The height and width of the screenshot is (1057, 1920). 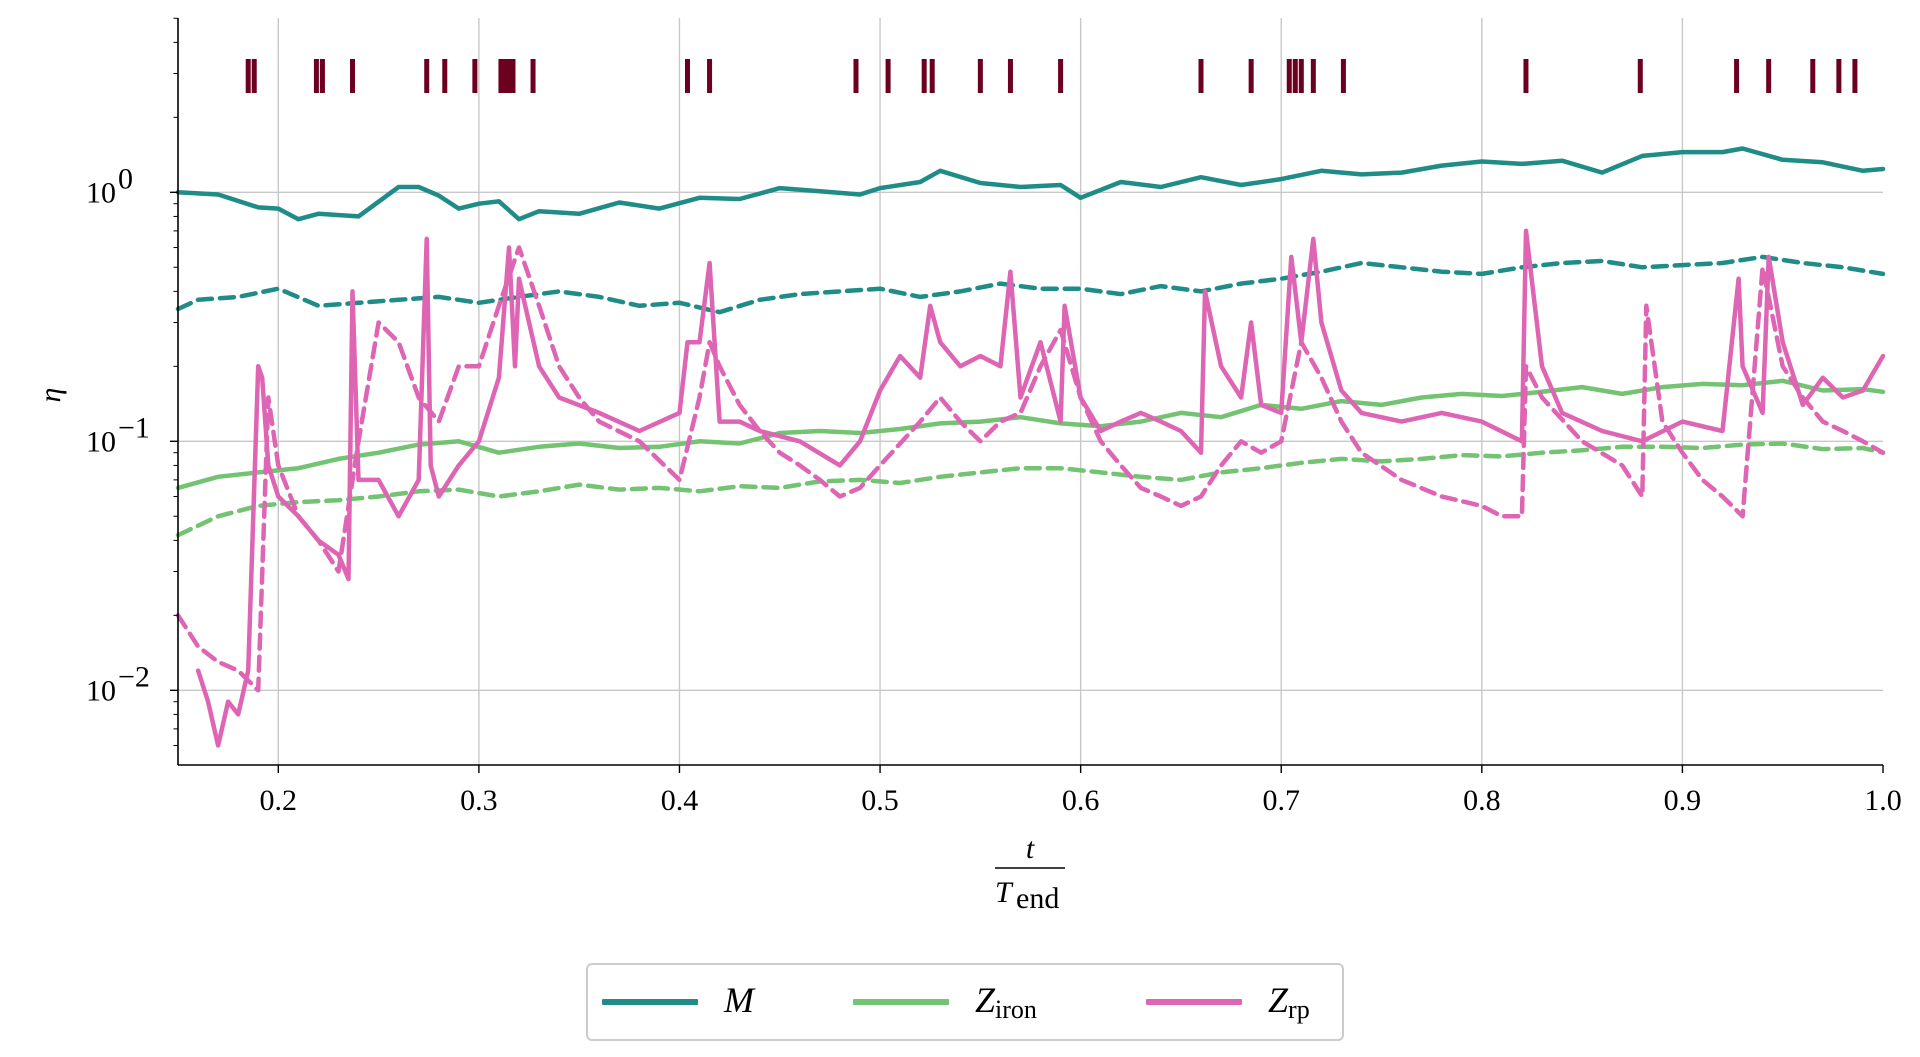 What do you see at coordinates (1030, 873) in the screenshot?
I see `x-axis-label: t T end` at bounding box center [1030, 873].